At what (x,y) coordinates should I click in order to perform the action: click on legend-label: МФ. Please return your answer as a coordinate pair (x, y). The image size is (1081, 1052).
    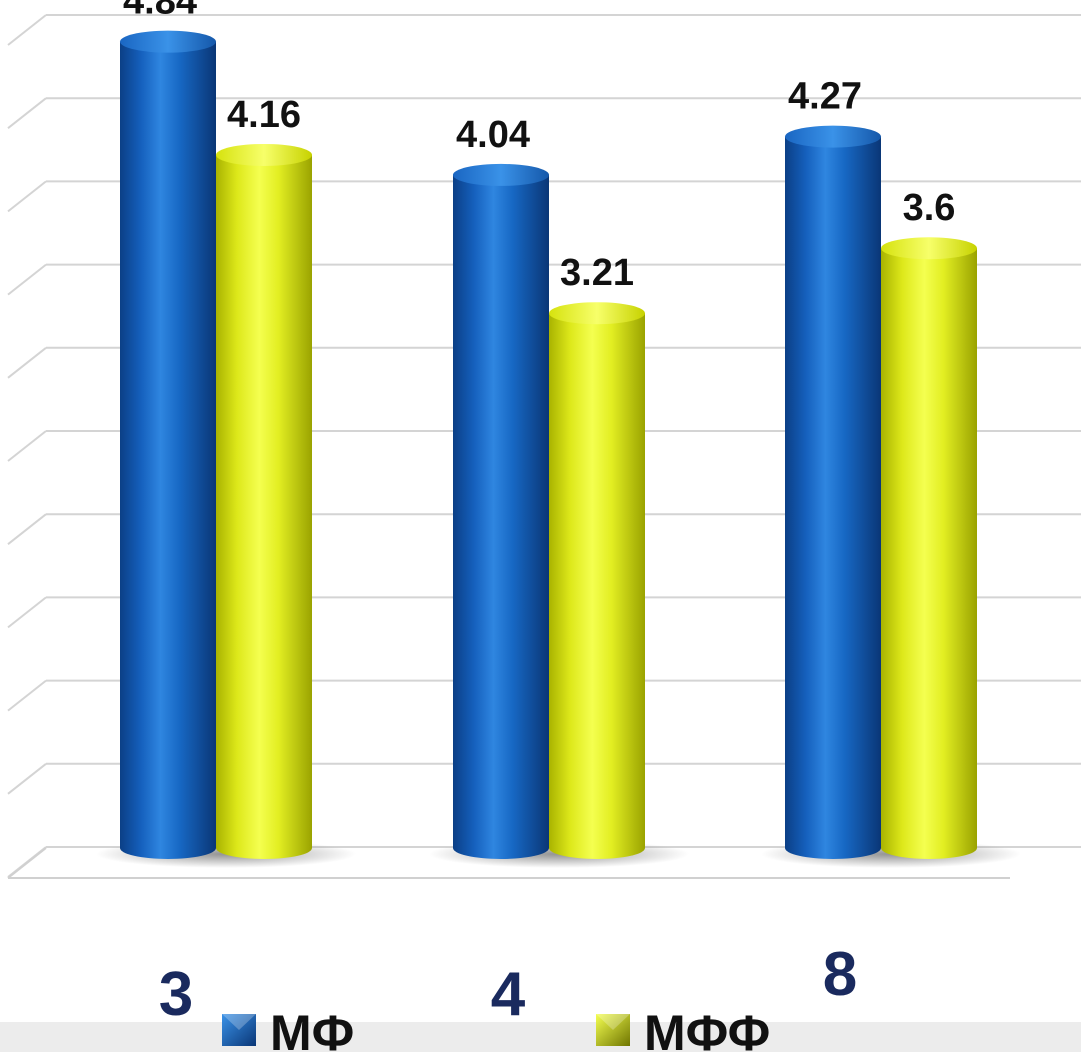
    Looking at the image, I should click on (312, 1028).